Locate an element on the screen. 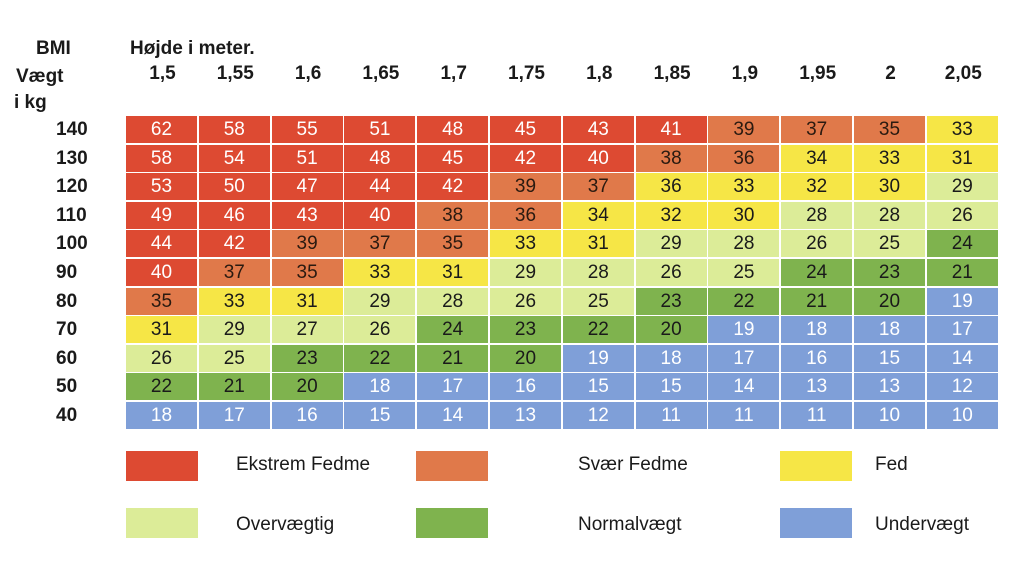  weight-label: 110 is located at coordinates (71, 215).